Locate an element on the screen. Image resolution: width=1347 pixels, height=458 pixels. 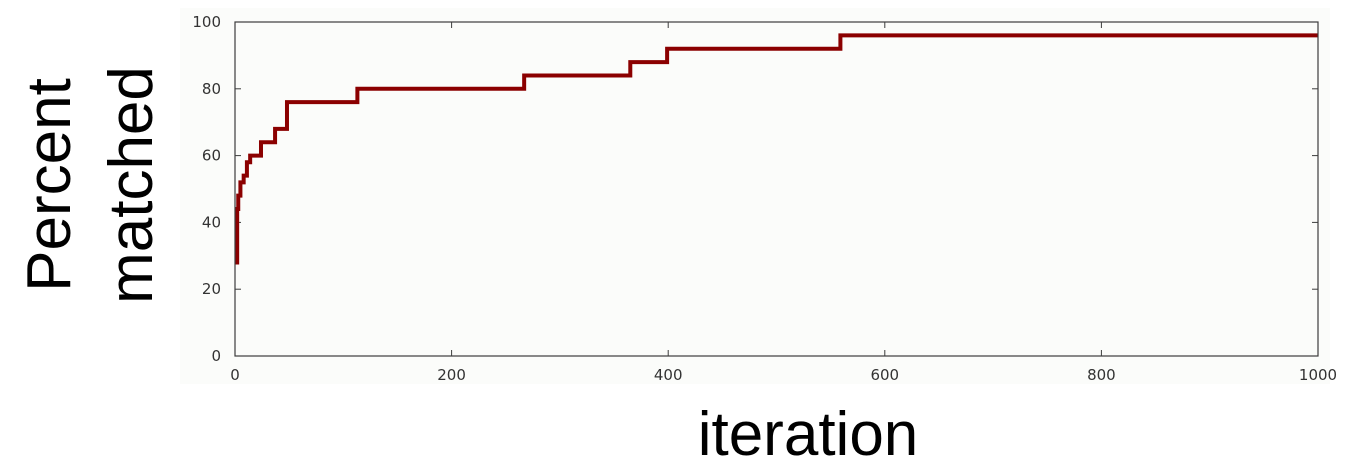
x-axis-title: iteration is located at coordinates (808, 429).